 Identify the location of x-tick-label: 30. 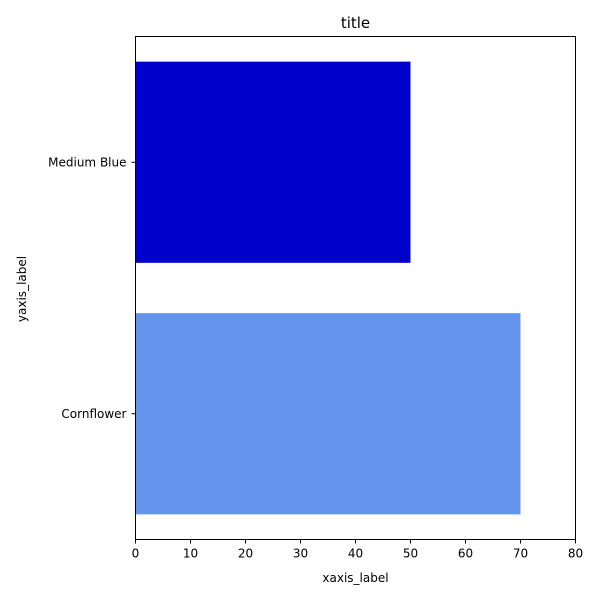
(300, 554).